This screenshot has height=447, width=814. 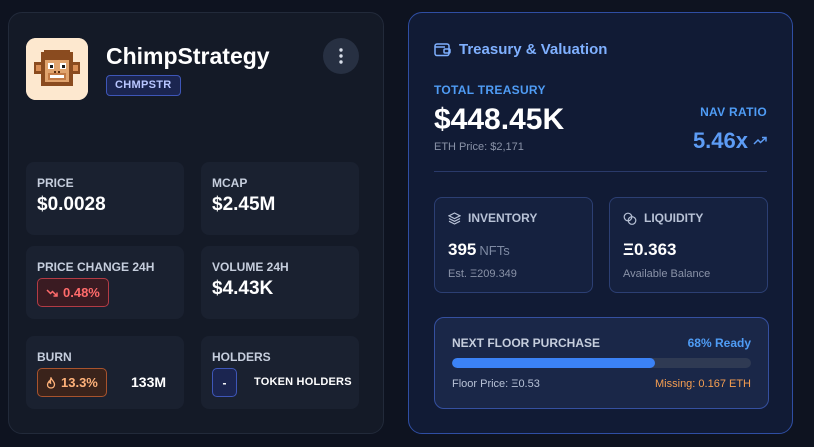 What do you see at coordinates (482, 274) in the screenshot?
I see `inventory-estimate: Est. Ξ209.349` at bounding box center [482, 274].